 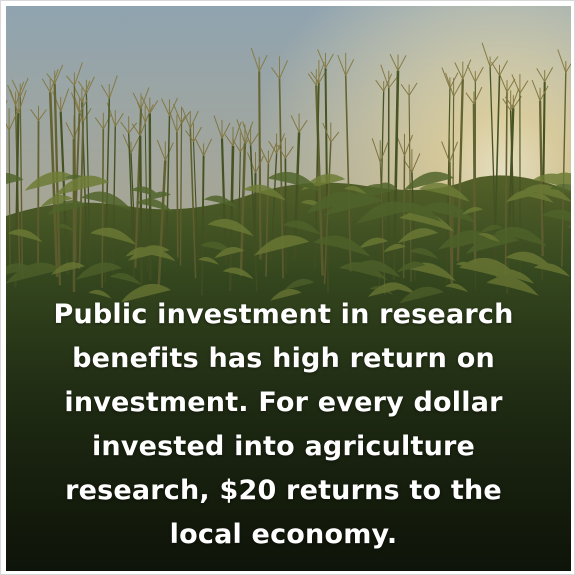 What do you see at coordinates (283, 534) in the screenshot?
I see `caption-line: local economy.` at bounding box center [283, 534].